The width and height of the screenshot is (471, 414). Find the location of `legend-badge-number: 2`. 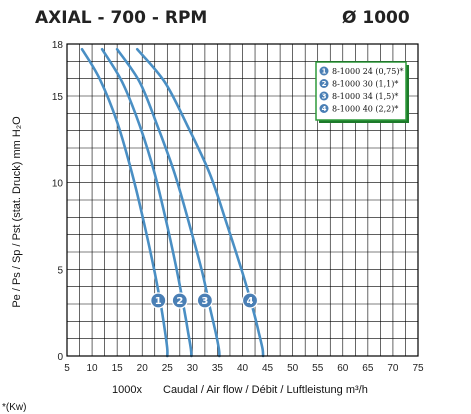

legend-badge-number: 2 is located at coordinates (324, 84).